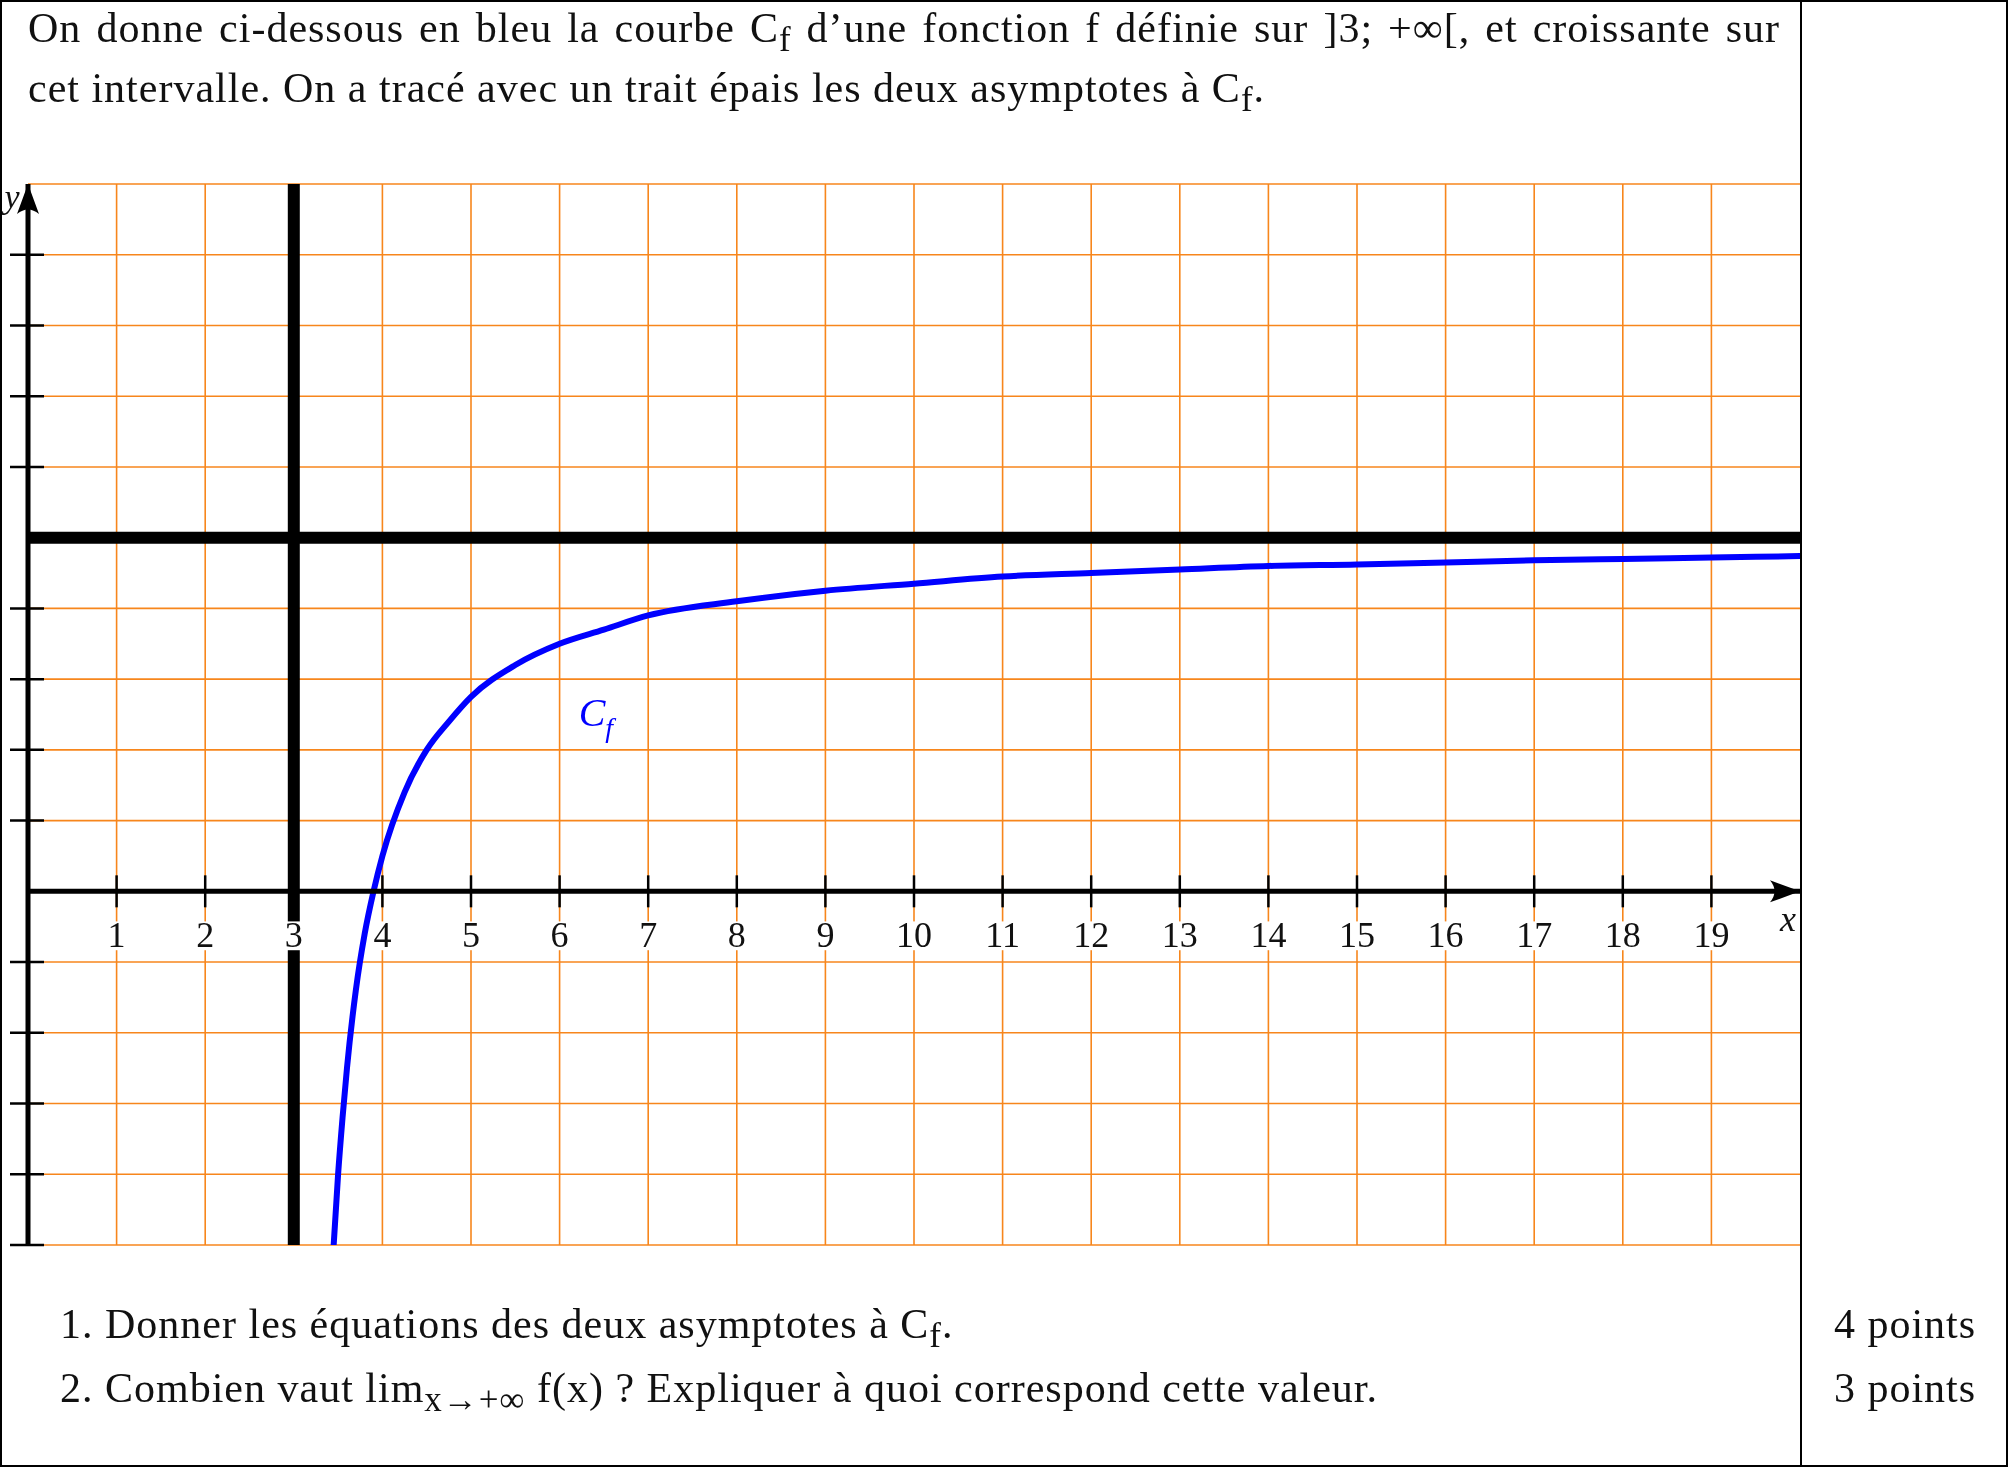  What do you see at coordinates (1711, 935) in the screenshot?
I see `x-tick-label: 19` at bounding box center [1711, 935].